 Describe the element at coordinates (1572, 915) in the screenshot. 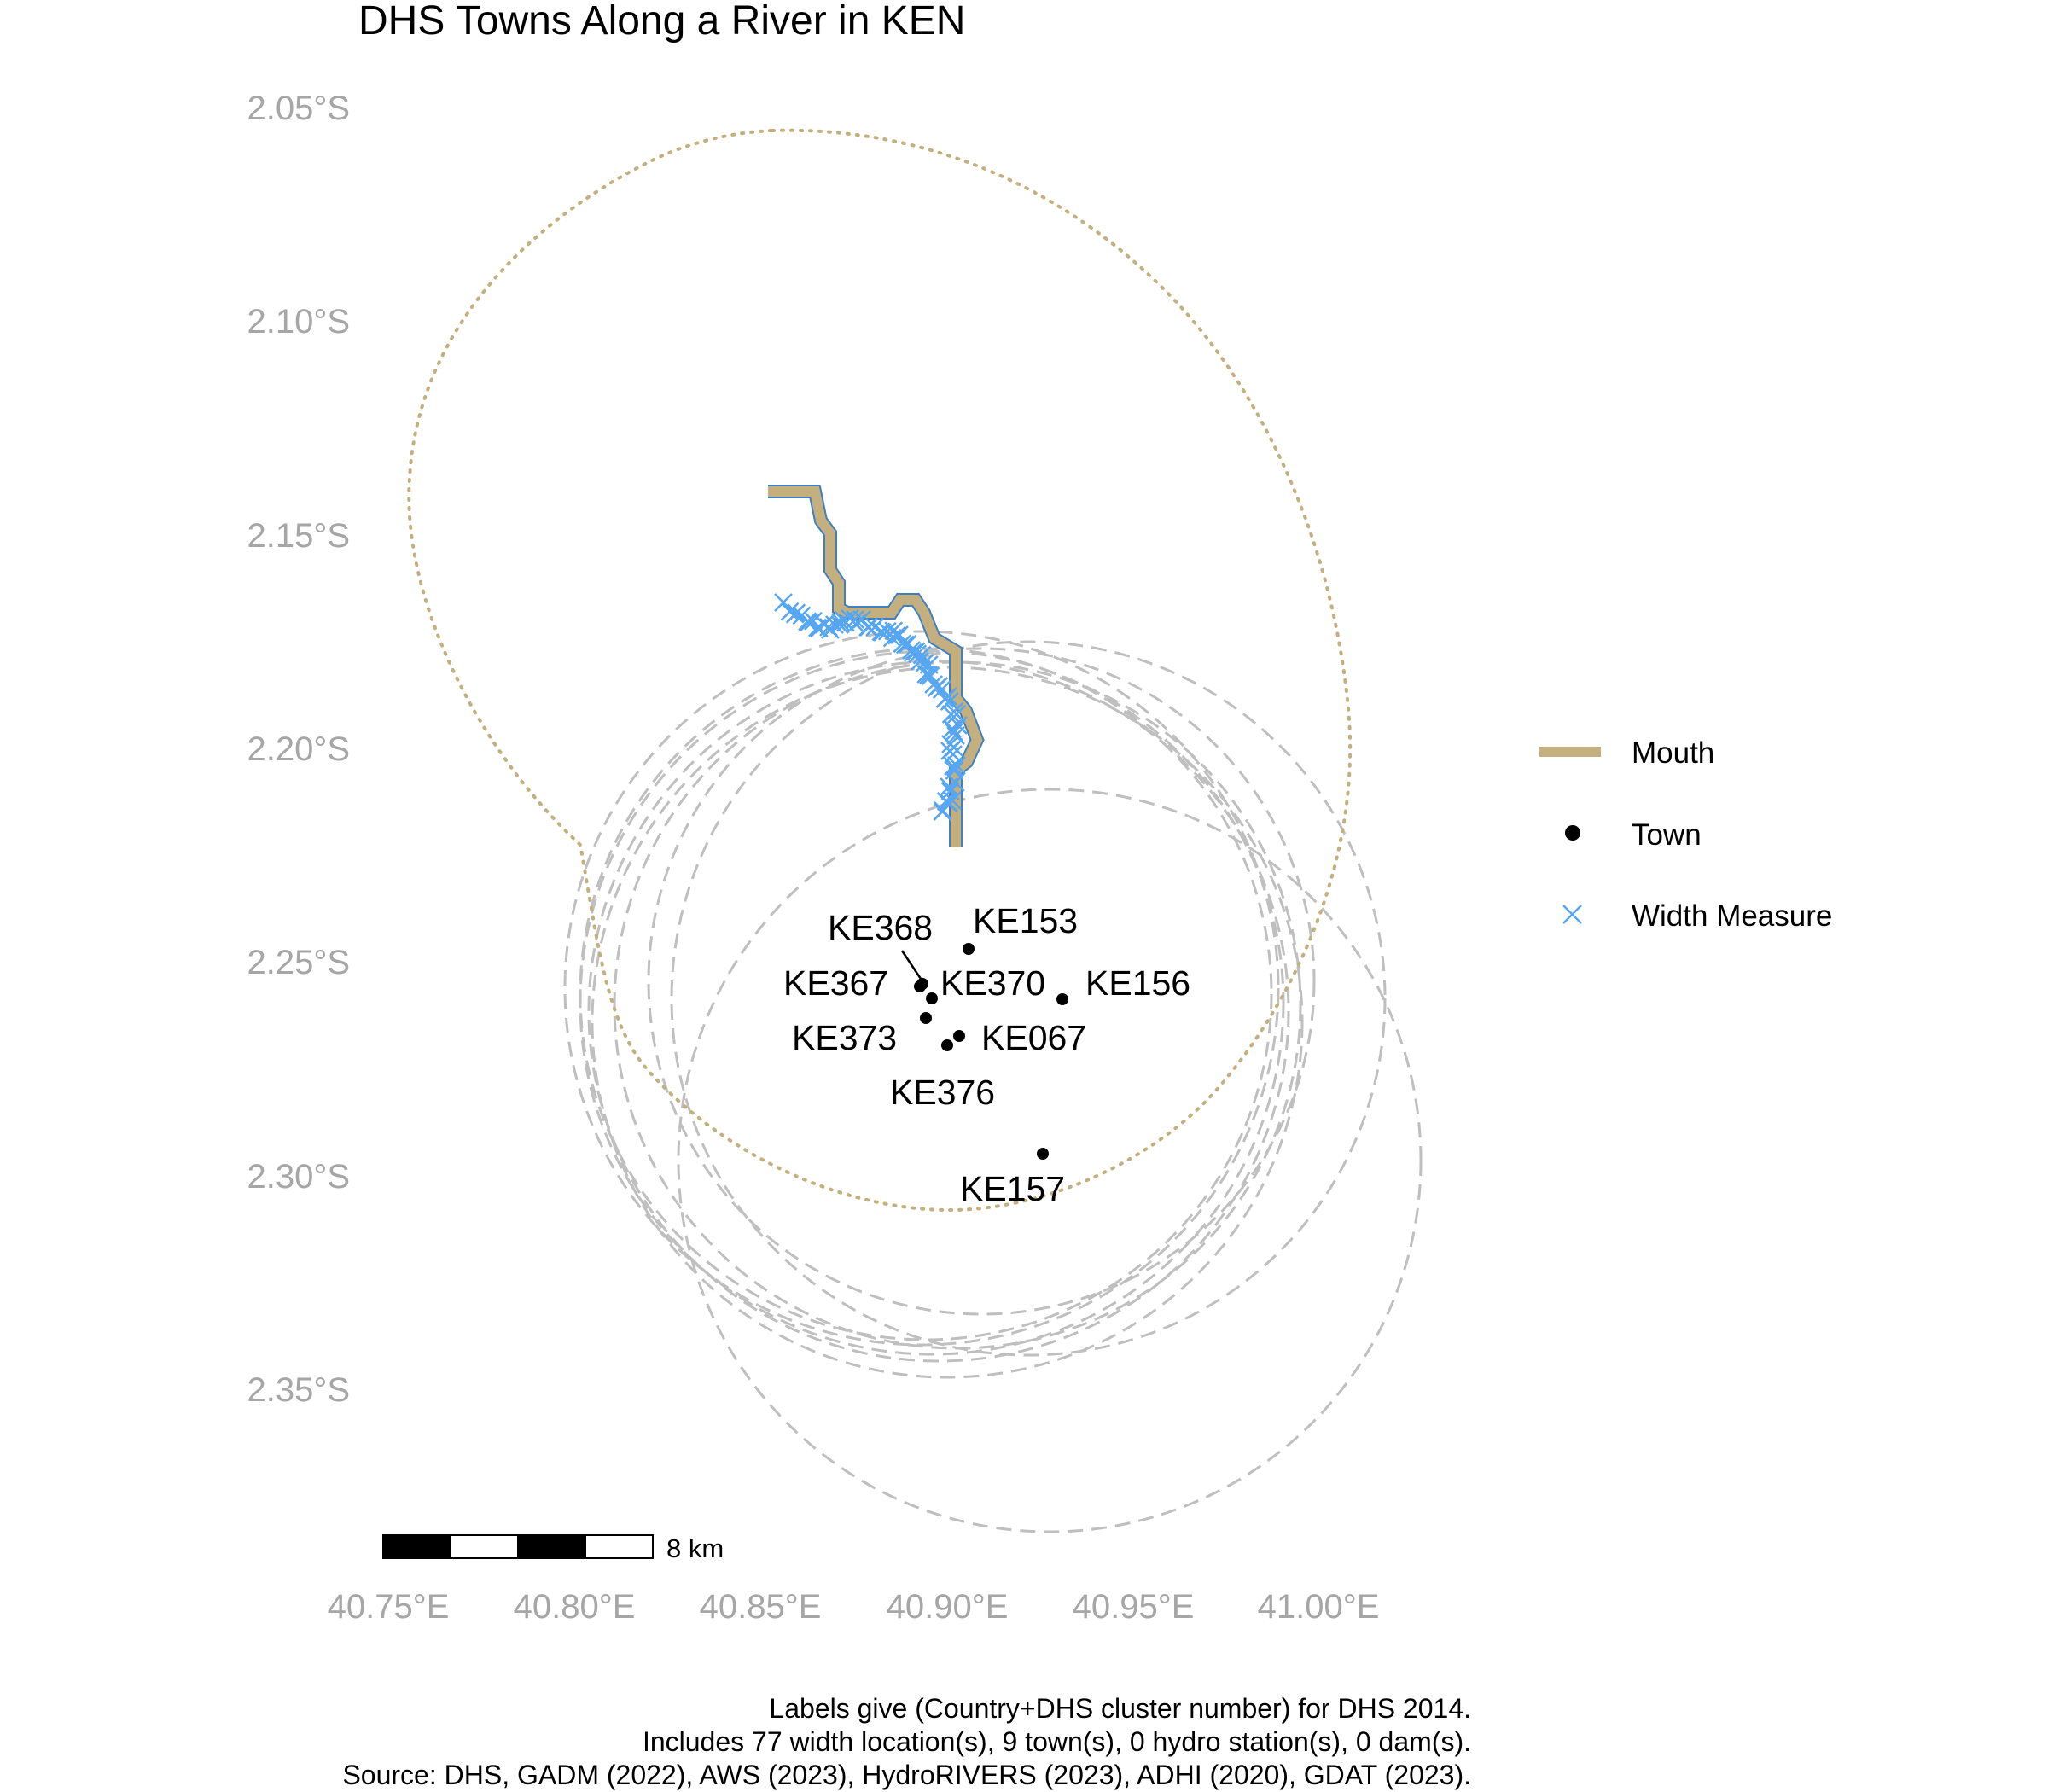

I see `legend-width-measure-swatch` at that location.